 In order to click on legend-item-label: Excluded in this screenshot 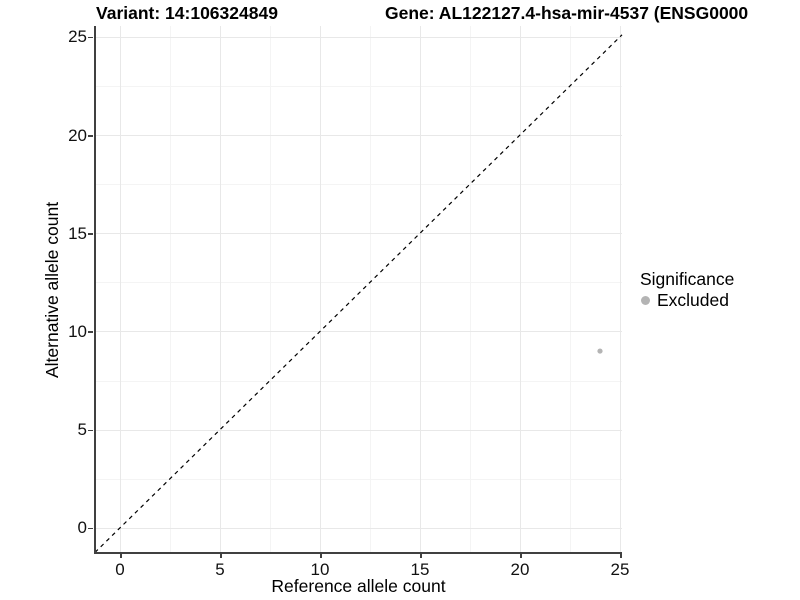, I will do `click(693, 300)`.